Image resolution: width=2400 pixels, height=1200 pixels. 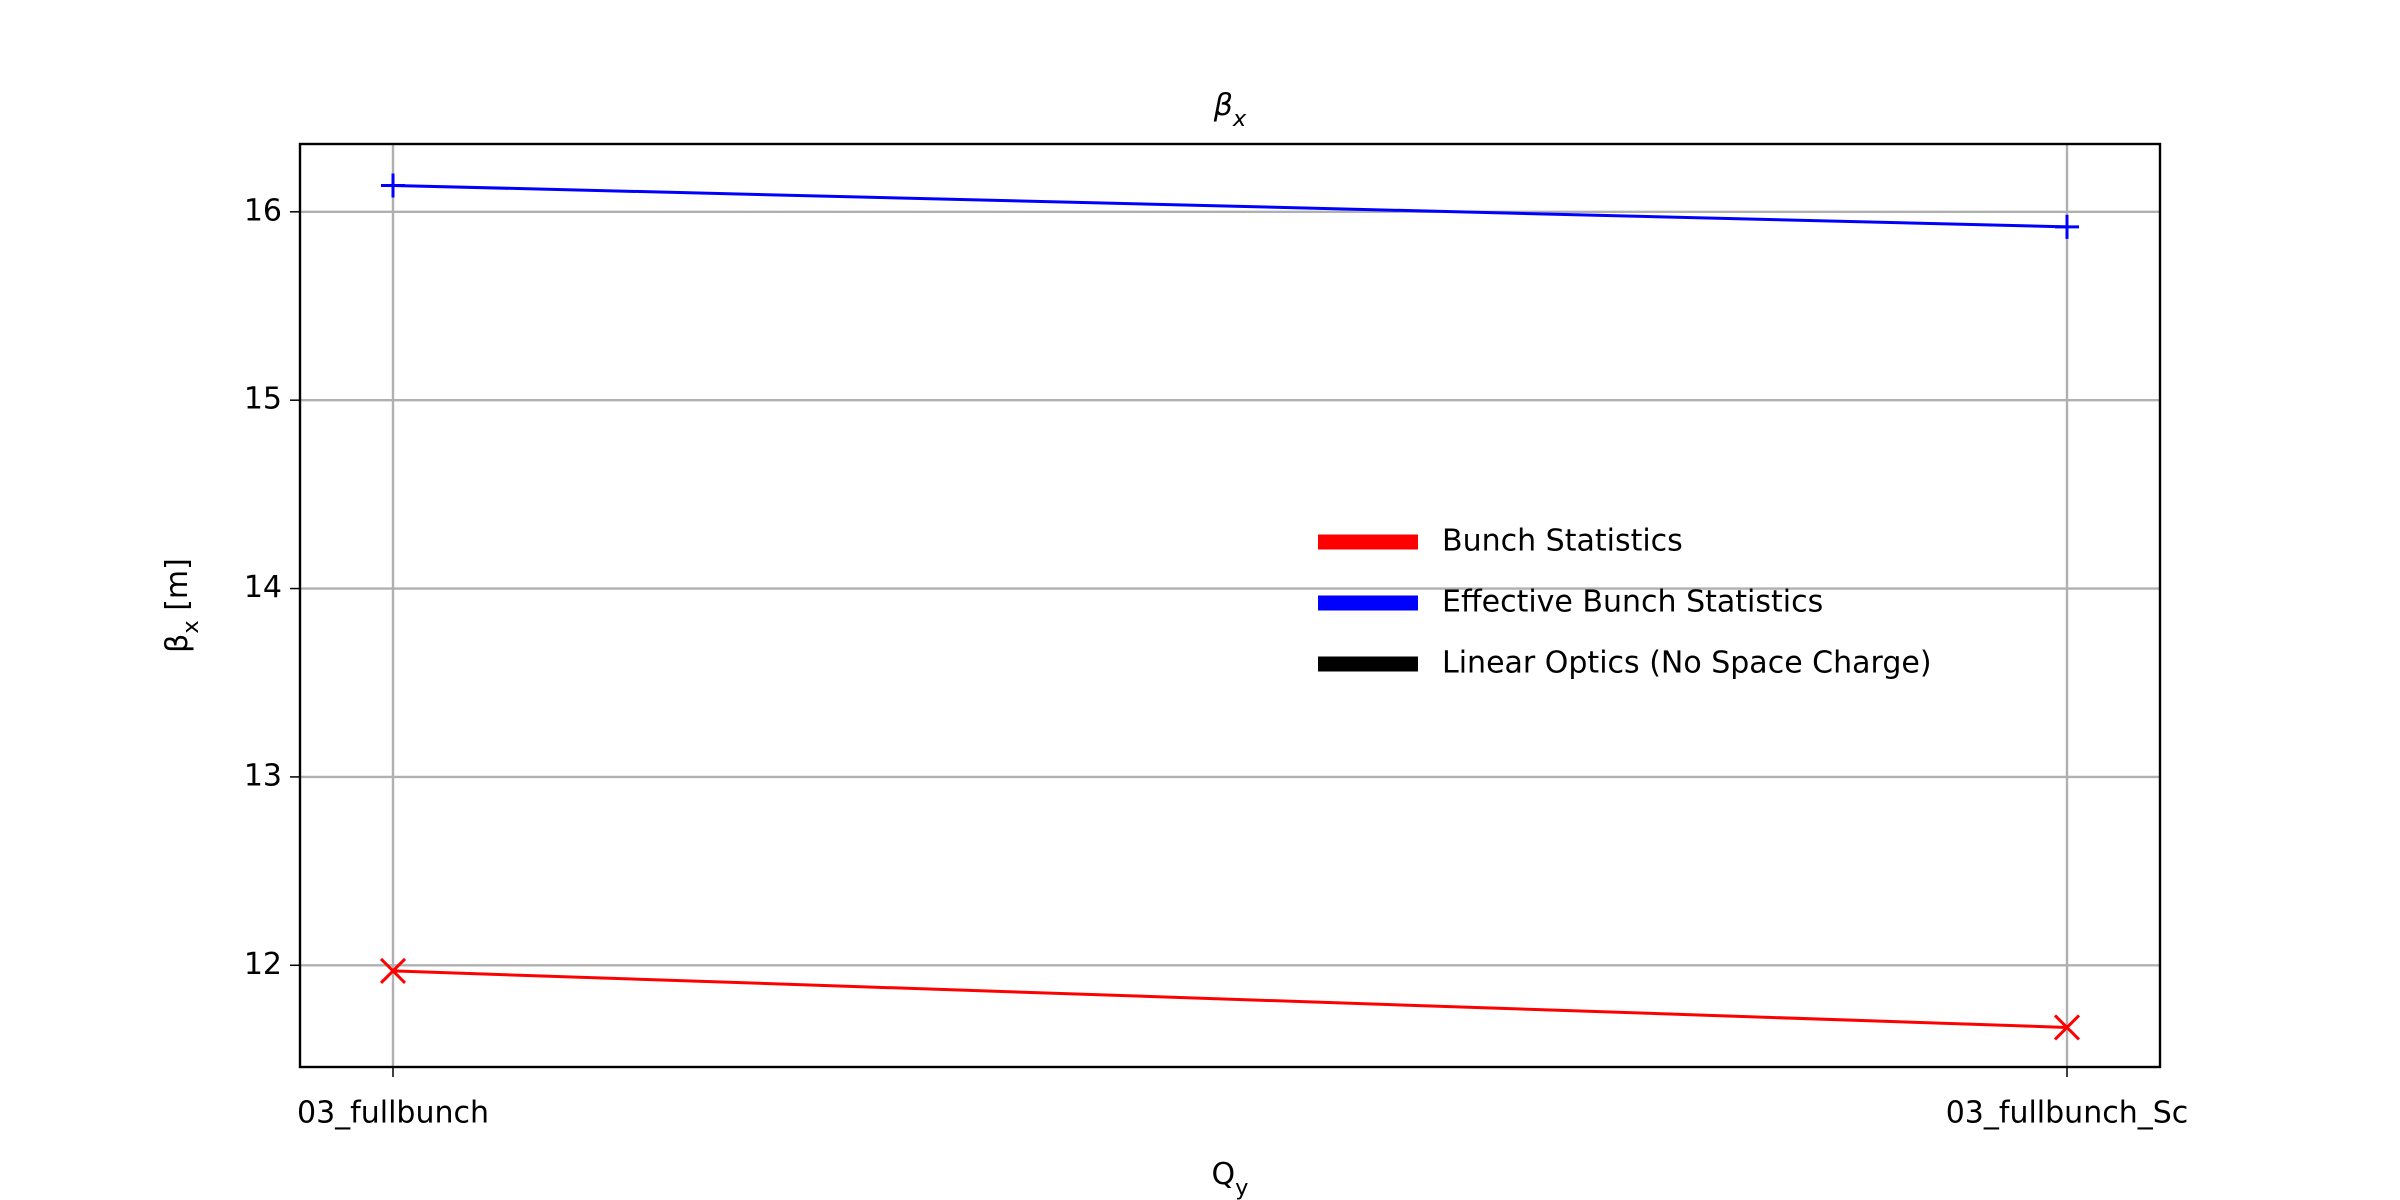 I want to click on y-tick-label: 13, so click(x=263, y=775).